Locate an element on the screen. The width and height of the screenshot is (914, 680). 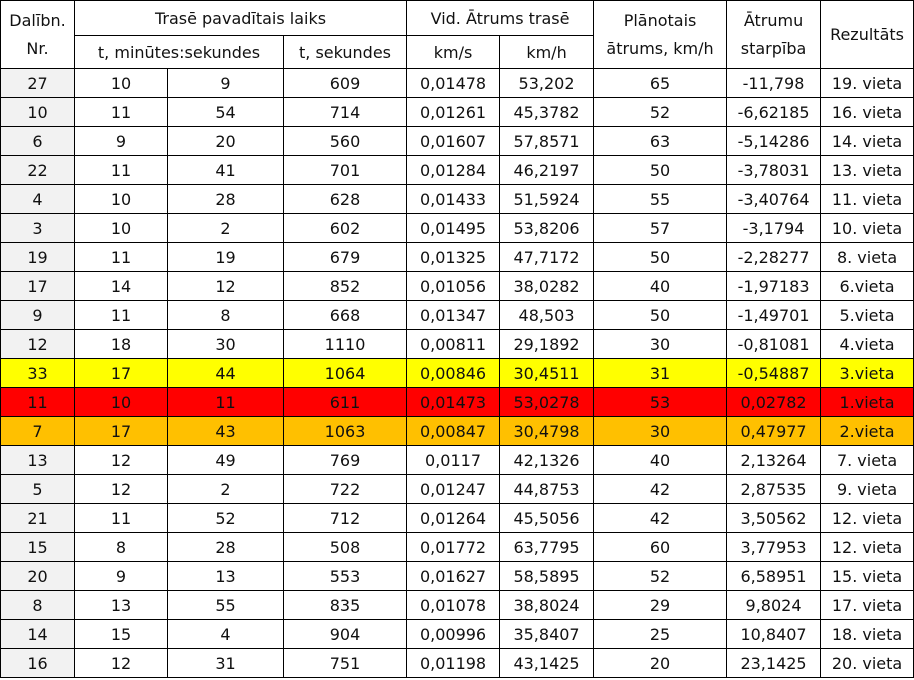
cell-seconds: 30 is located at coordinates (225, 344).